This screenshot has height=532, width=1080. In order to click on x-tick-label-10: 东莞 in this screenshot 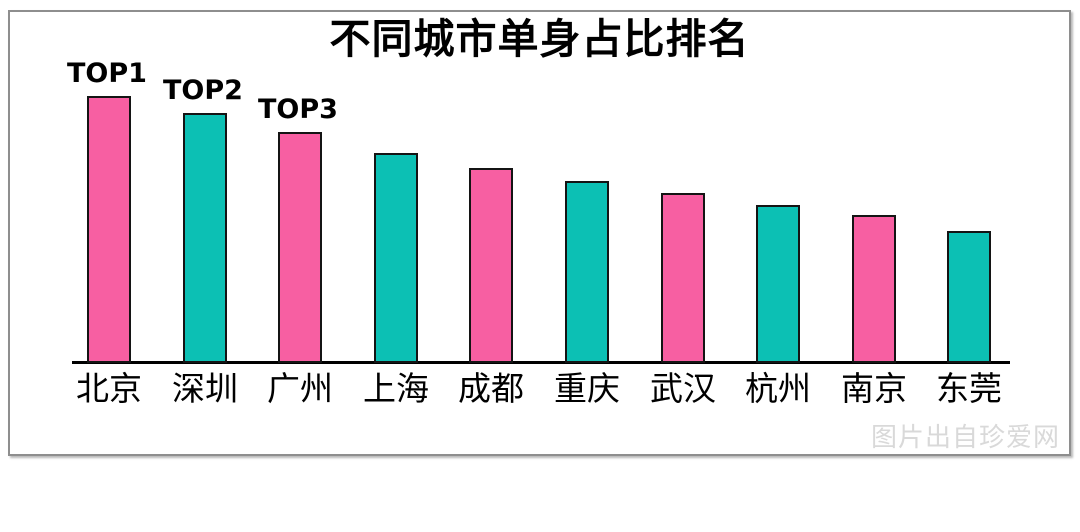, I will do `click(969, 388)`.